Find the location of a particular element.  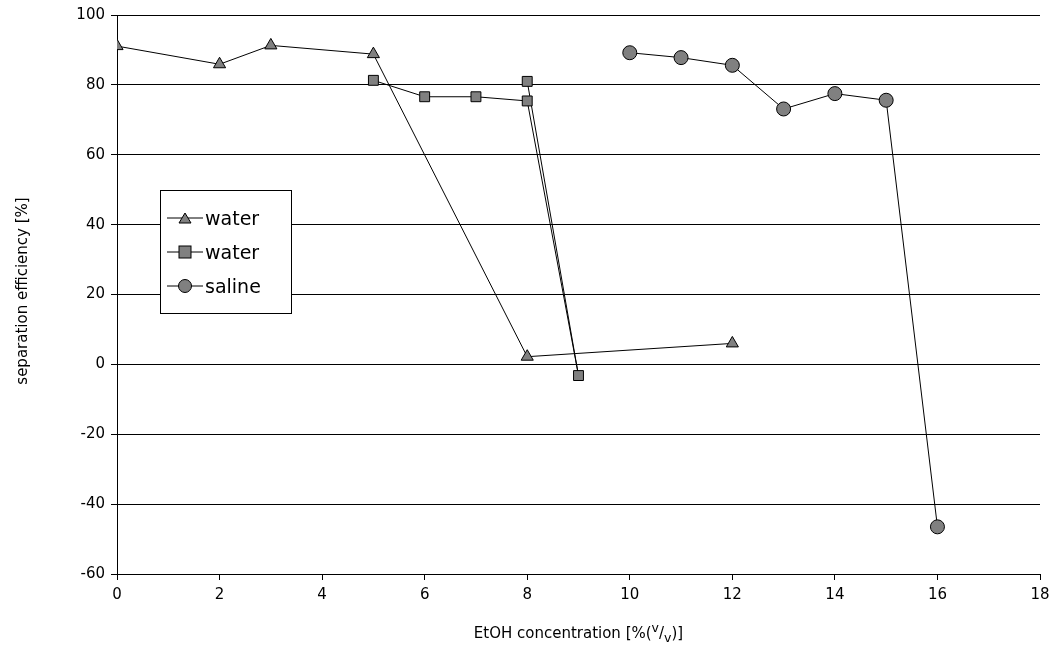

y-tick-label: 100 is located at coordinates (90, 13).